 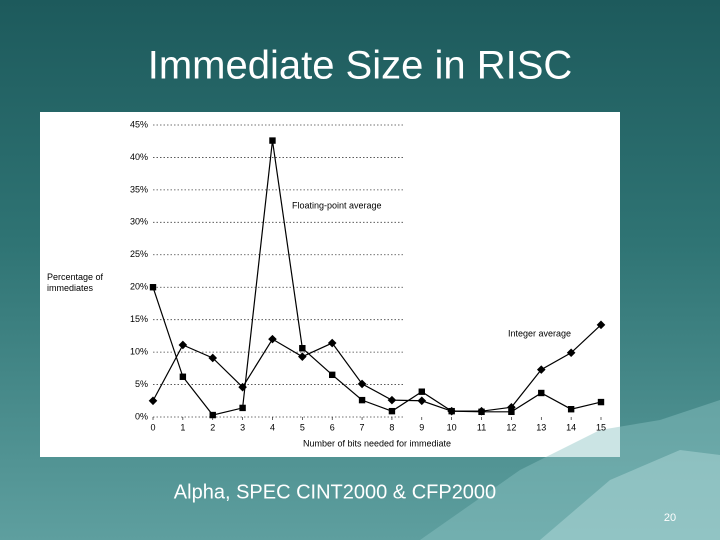 I want to click on x-tick-label: 5, so click(x=302, y=427).